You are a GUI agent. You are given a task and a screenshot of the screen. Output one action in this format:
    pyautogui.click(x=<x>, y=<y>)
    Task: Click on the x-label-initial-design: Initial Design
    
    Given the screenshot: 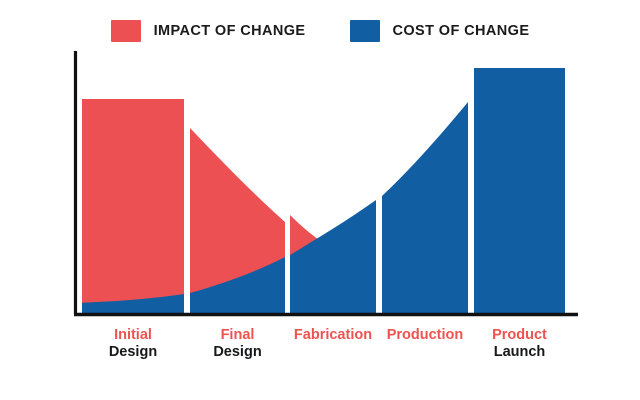 What is the action you would take?
    pyautogui.click(x=133, y=344)
    